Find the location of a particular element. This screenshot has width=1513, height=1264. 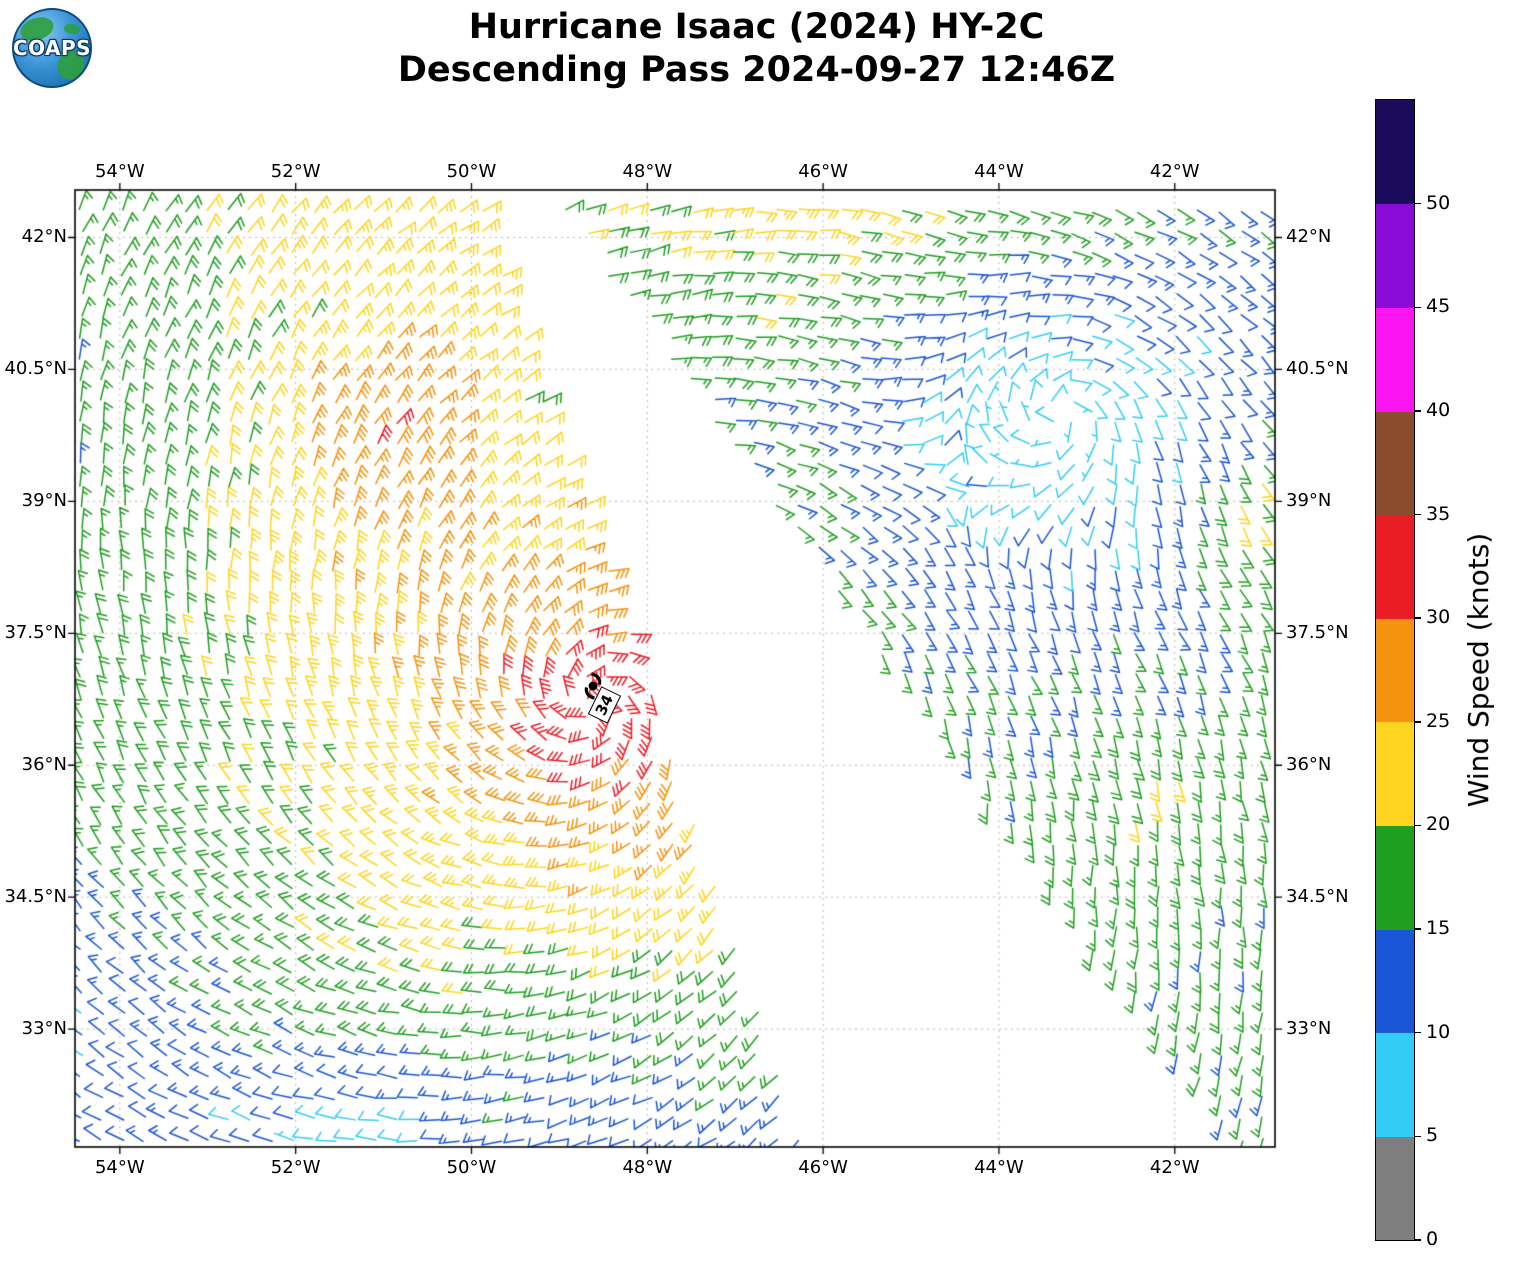

colorbar-tick-label: 50 is located at coordinates (1438, 202).